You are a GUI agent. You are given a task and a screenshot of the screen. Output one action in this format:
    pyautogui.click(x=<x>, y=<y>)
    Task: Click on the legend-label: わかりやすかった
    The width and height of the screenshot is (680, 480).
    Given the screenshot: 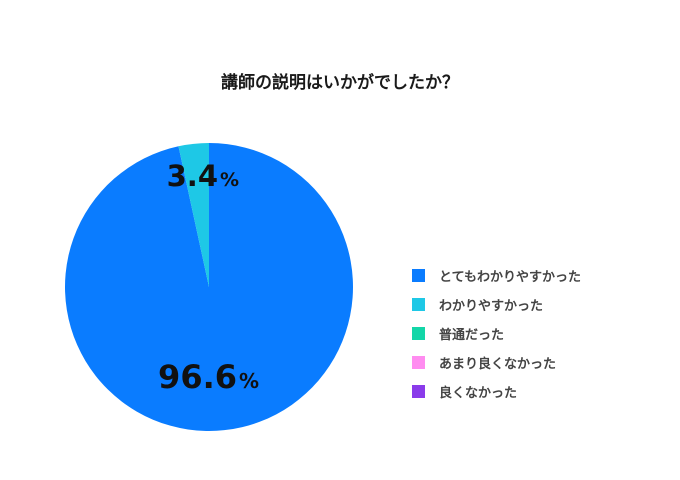 What is the action you would take?
    pyautogui.click(x=491, y=306)
    